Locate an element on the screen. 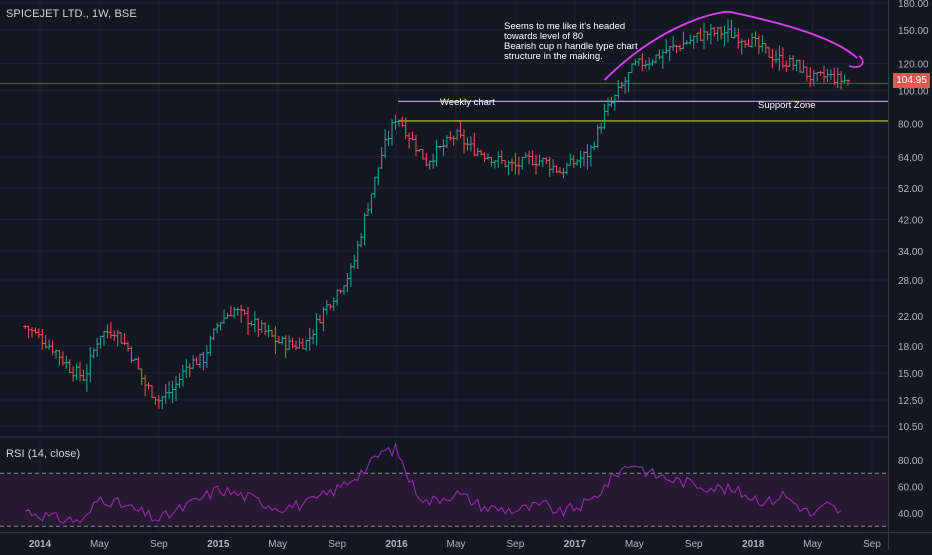 Image resolution: width=932 pixels, height=555 pixels. rsi-tick-label: 40.00 is located at coordinates (910, 514).